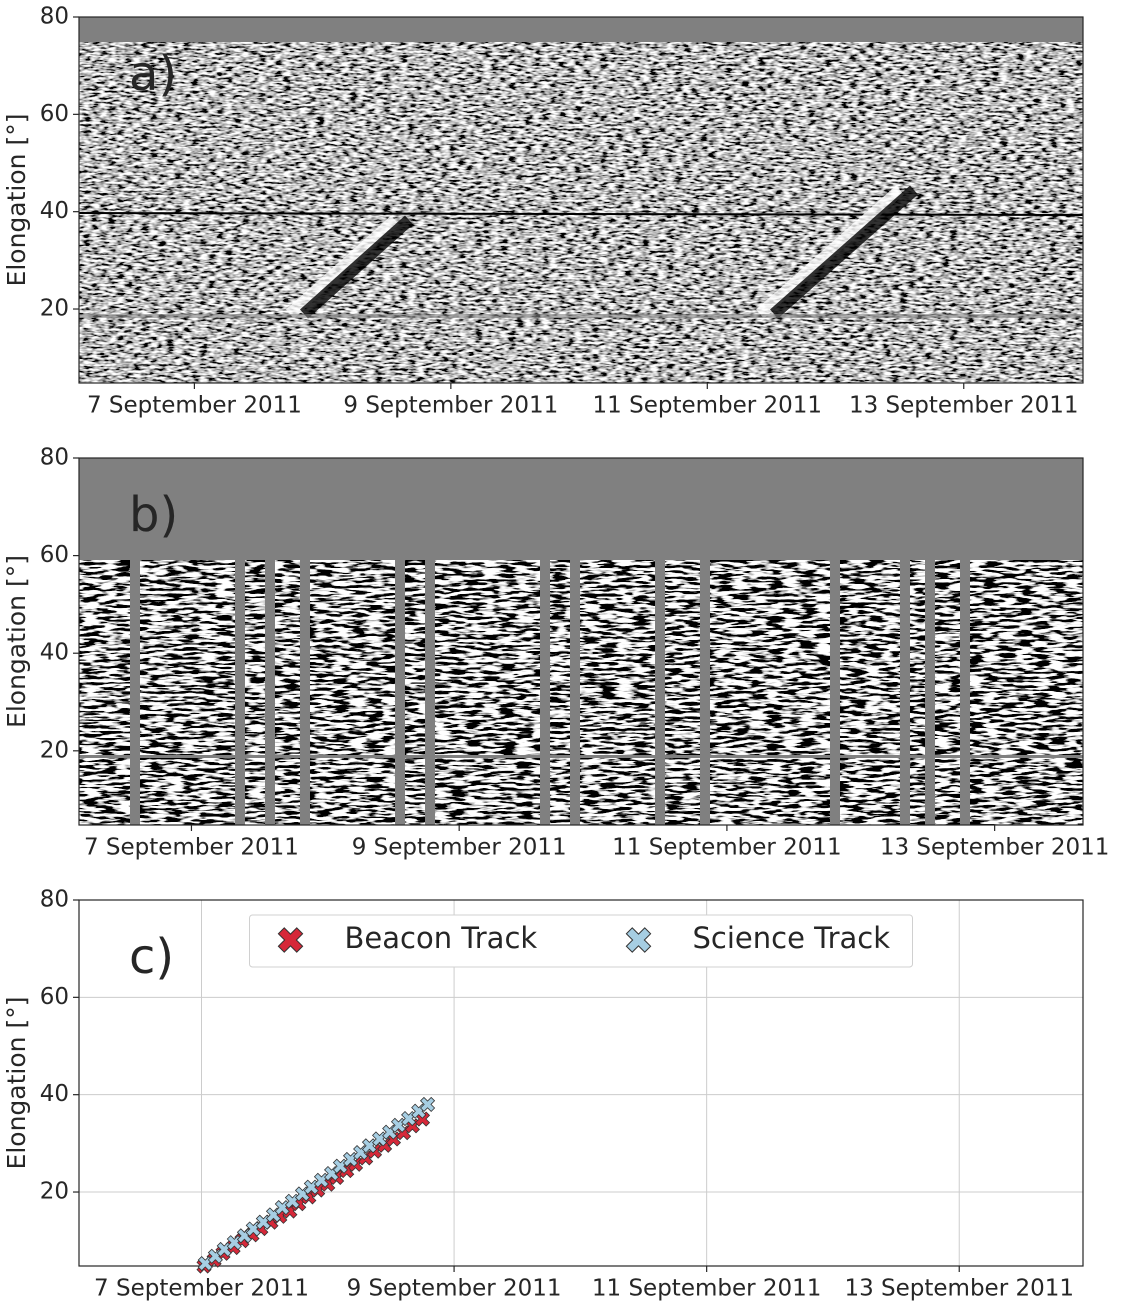  Describe the element at coordinates (153, 74) in the screenshot. I see `panel-label: a)` at that location.